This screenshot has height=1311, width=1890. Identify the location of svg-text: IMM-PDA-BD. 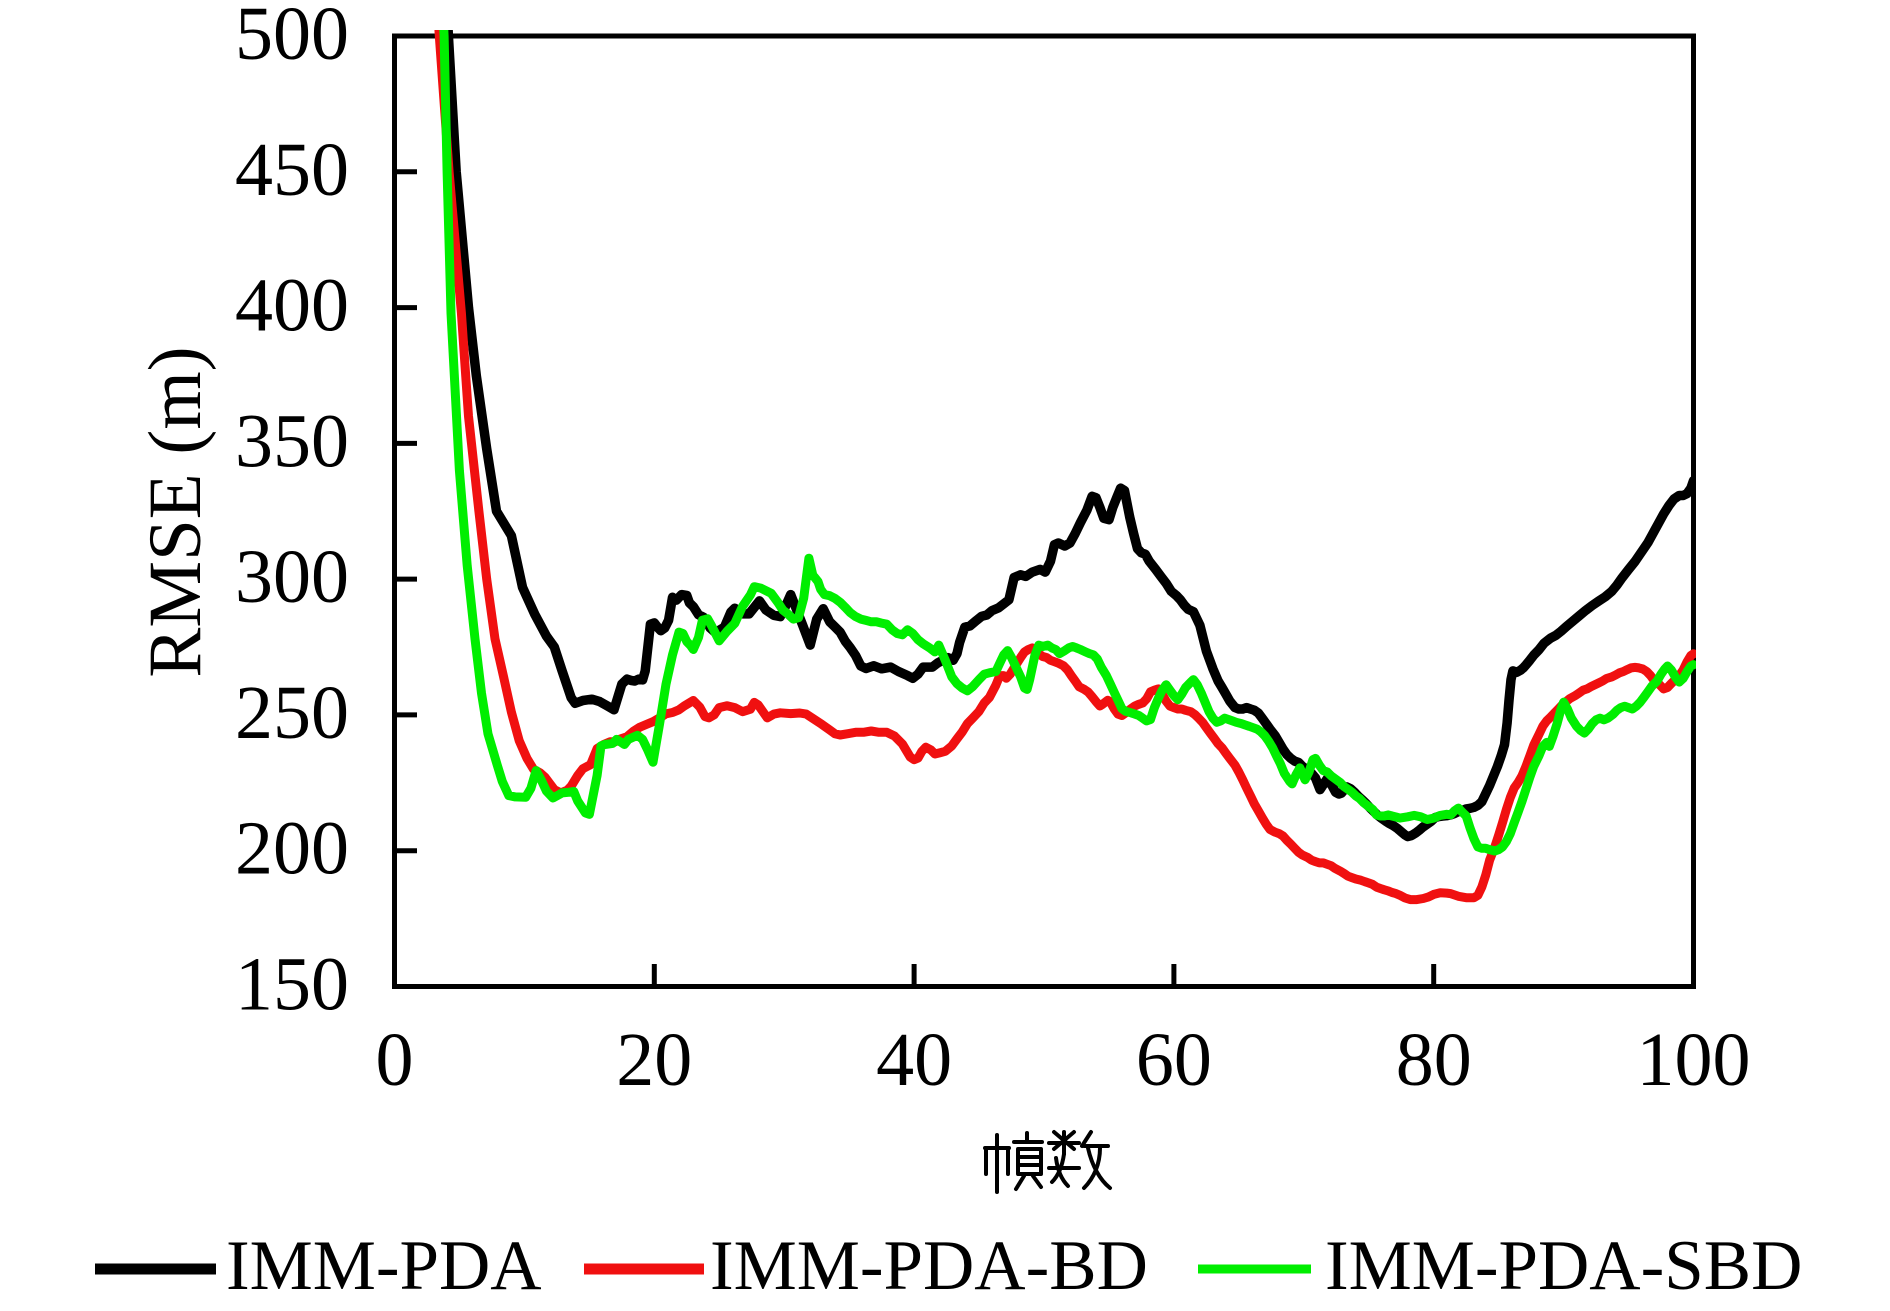
(929, 1266).